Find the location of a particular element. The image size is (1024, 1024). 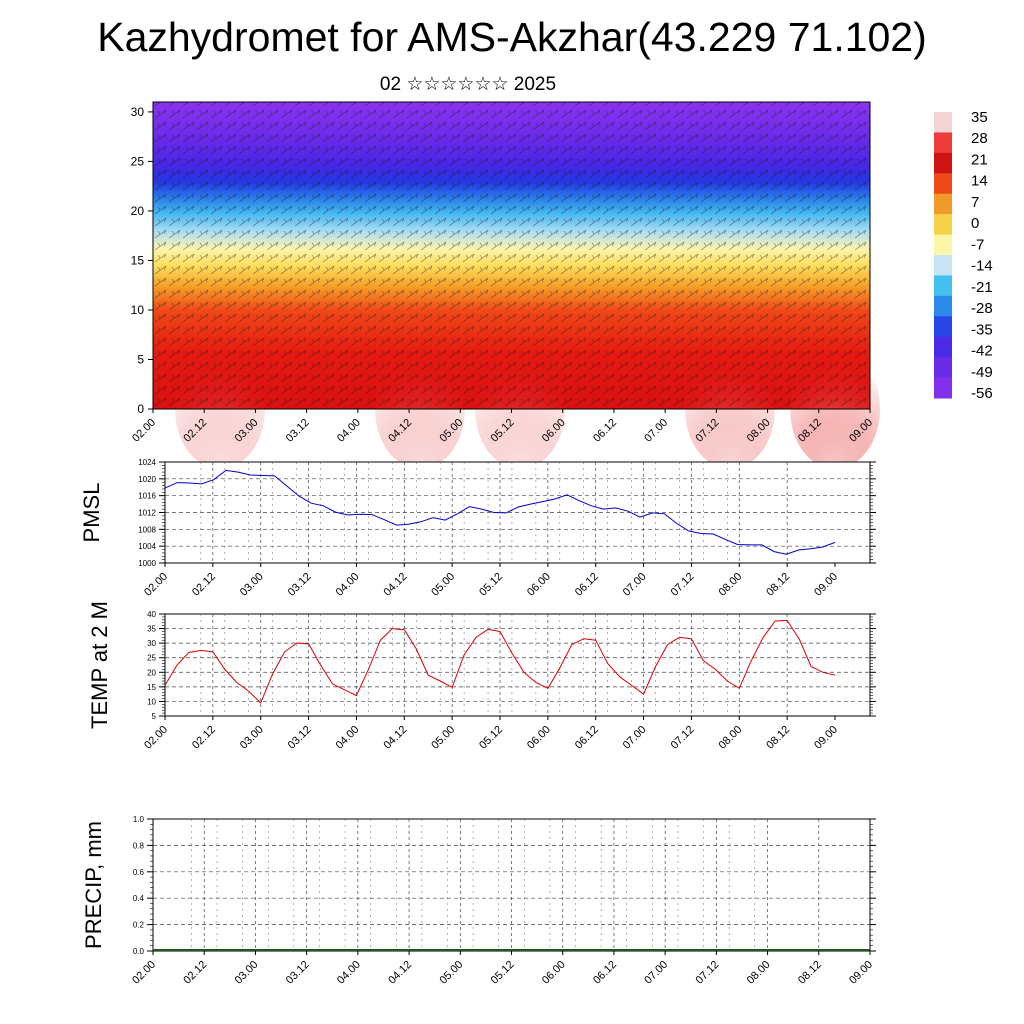

pmsl-xtick-label: 04.00 is located at coordinates (348, 585).